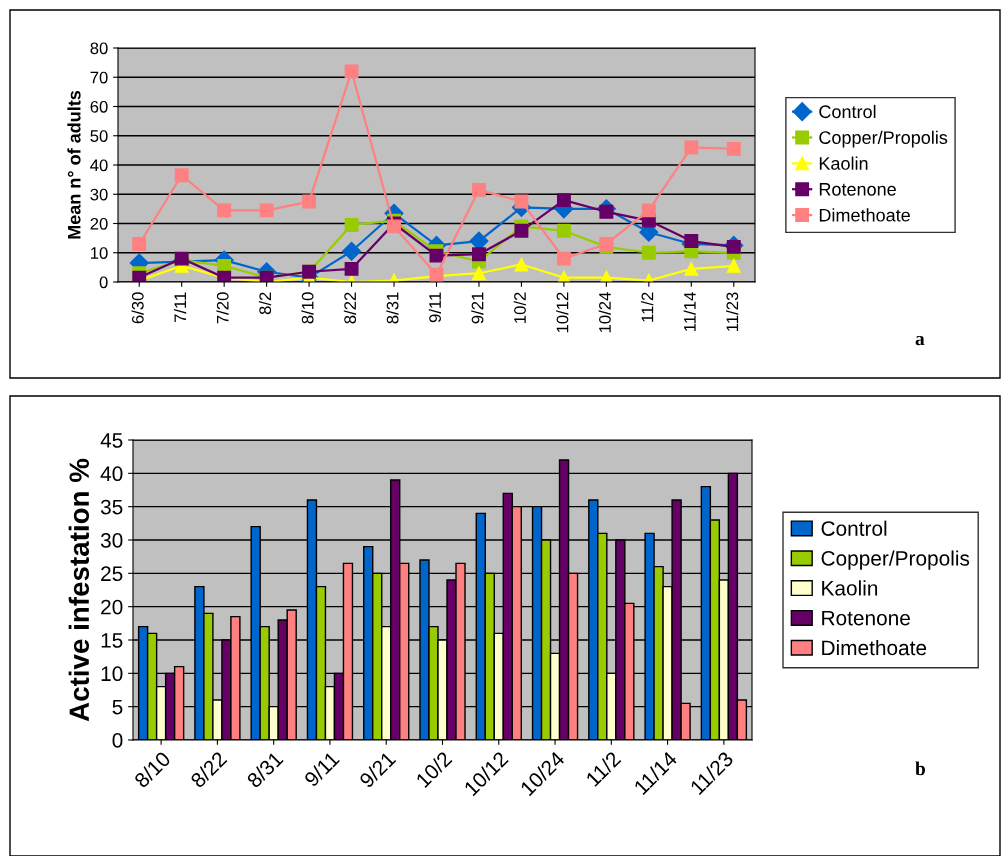 This screenshot has height=856, width=1001. What do you see at coordinates (562, 312) in the screenshot?
I see `x-tick-label: 10/12` at bounding box center [562, 312].